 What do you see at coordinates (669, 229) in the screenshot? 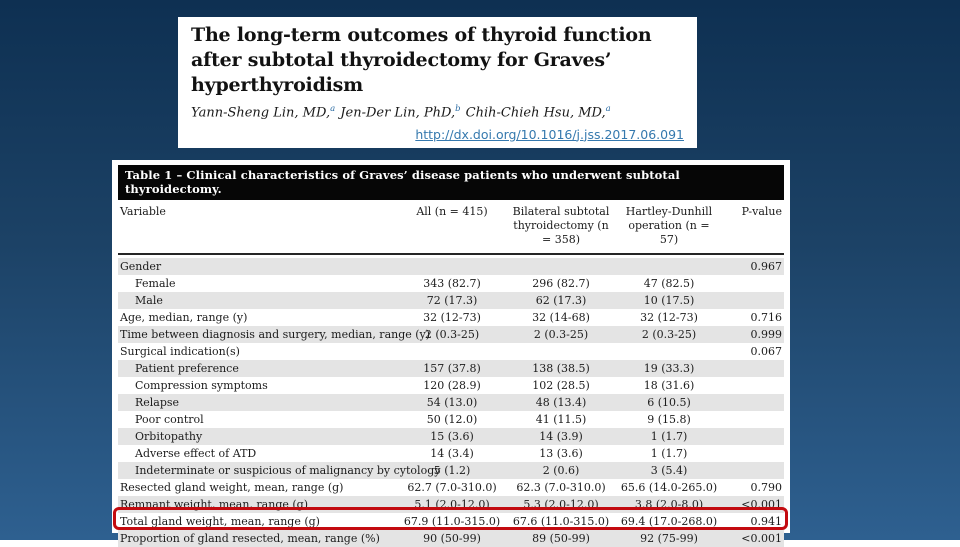
I see `column-header-hartley: Hartley-Dunhill operation (n = 57)` at bounding box center [669, 229].